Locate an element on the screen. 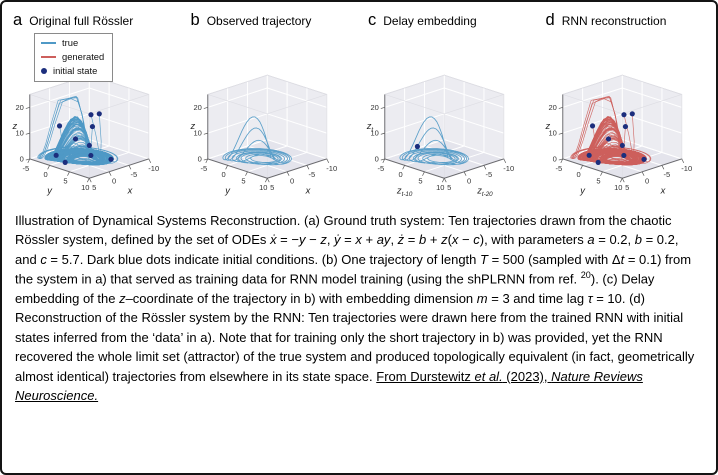  caption-segment: τ is located at coordinates (590, 298).